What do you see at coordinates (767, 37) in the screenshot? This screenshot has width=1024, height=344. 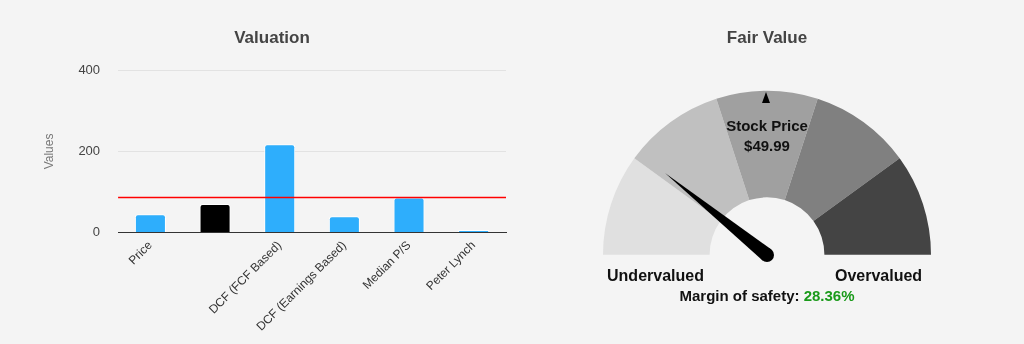 I see `chart-title: Fair Value` at bounding box center [767, 37].